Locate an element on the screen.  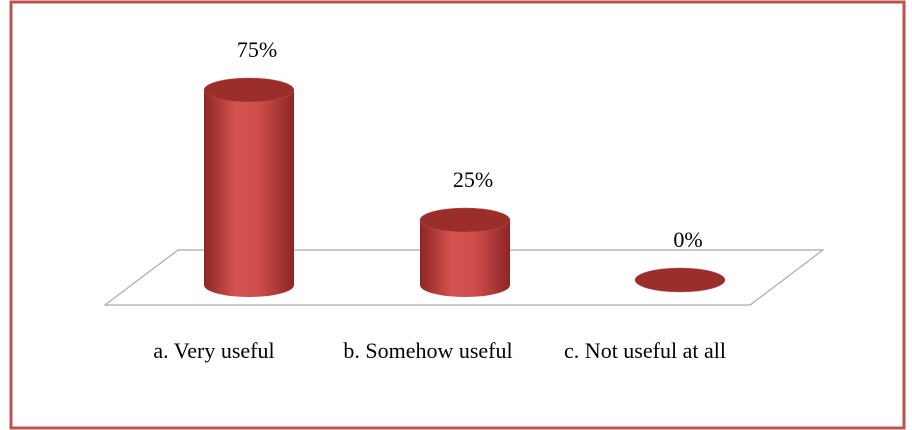
category-label: b. Somehow useful is located at coordinates (428, 350).